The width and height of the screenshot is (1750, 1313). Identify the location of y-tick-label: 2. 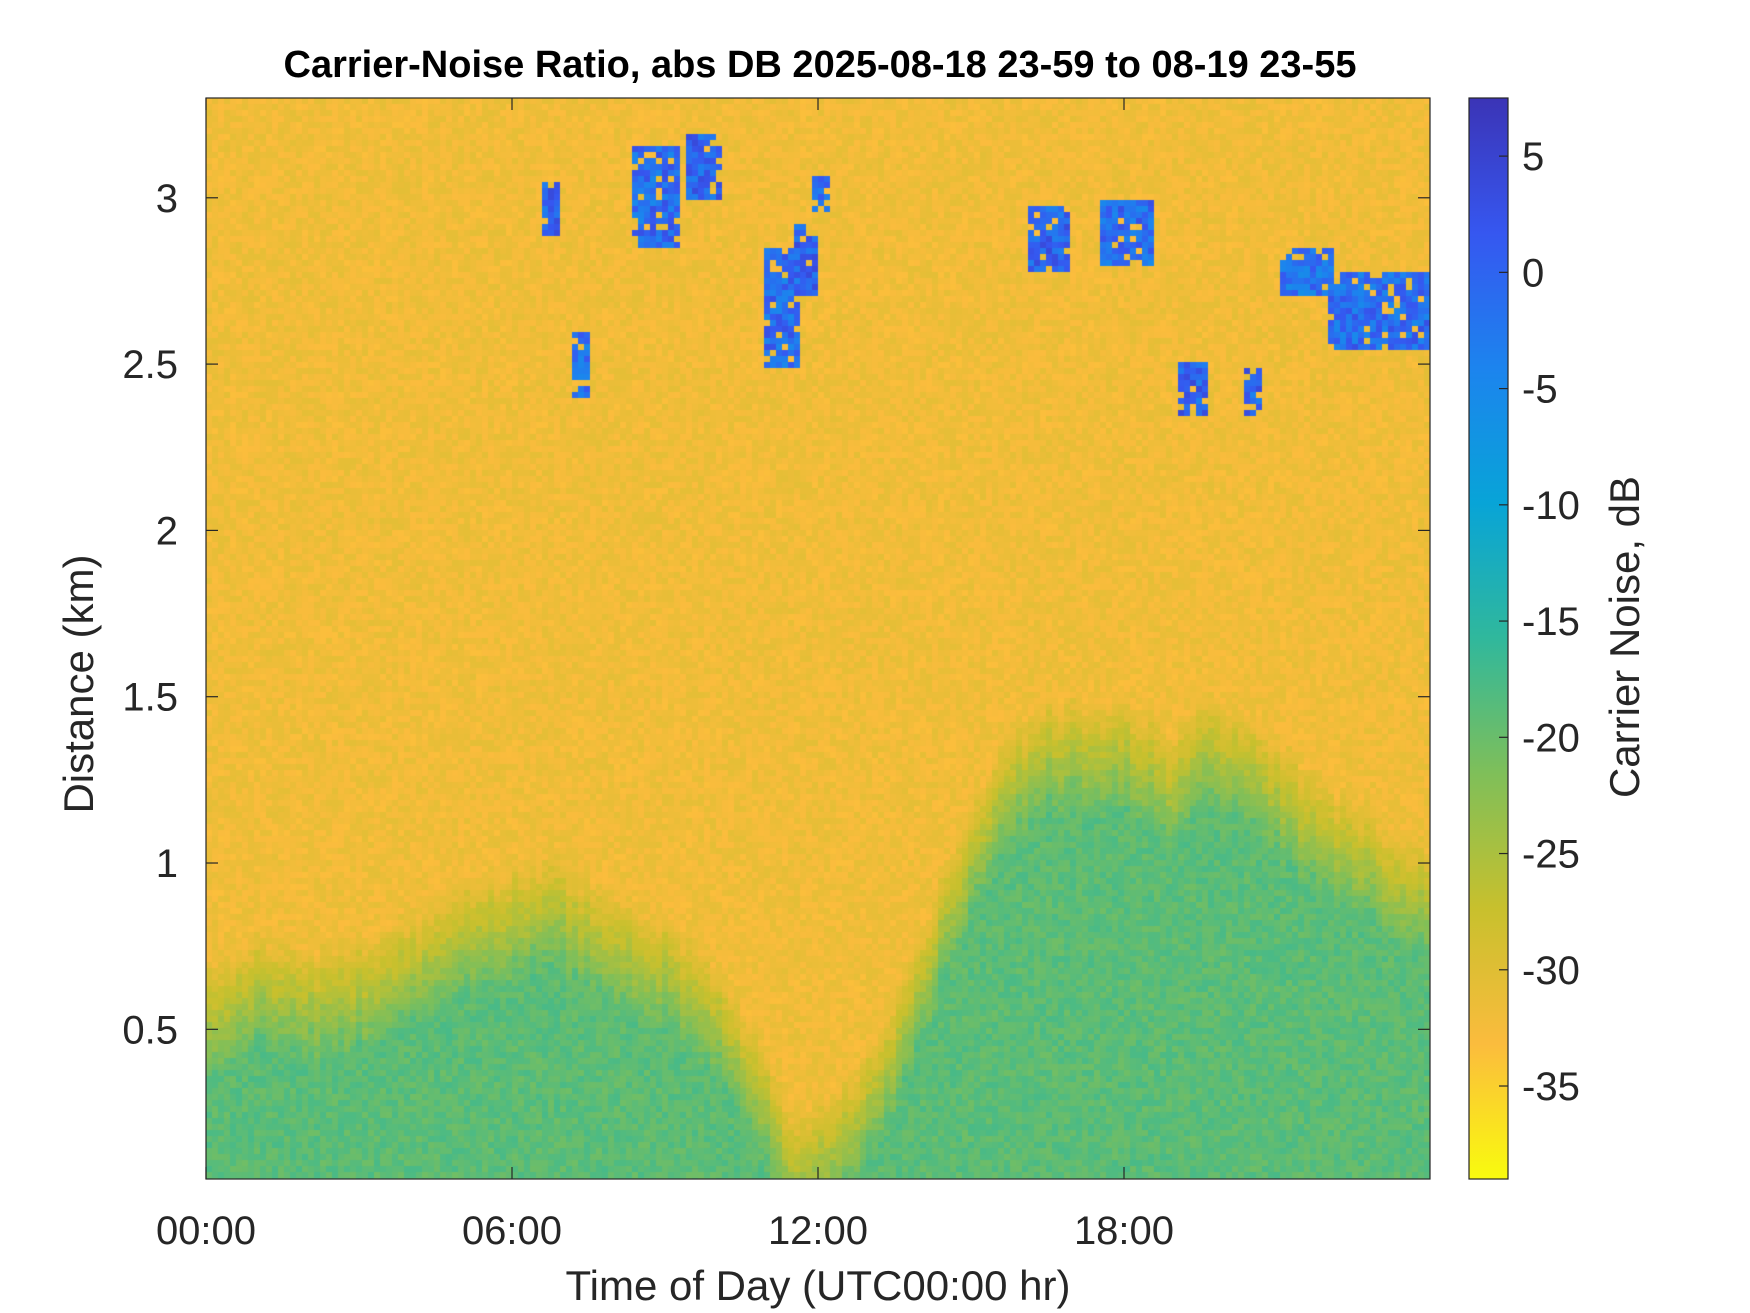
(167, 531).